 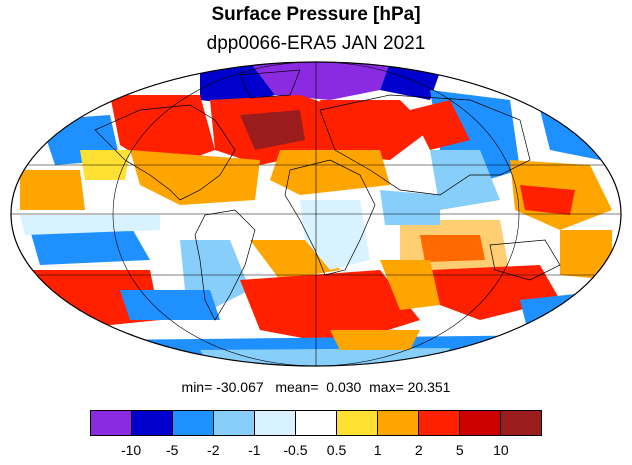 What do you see at coordinates (90, 225) in the screenshot?
I see `tropical-light-band` at bounding box center [90, 225].